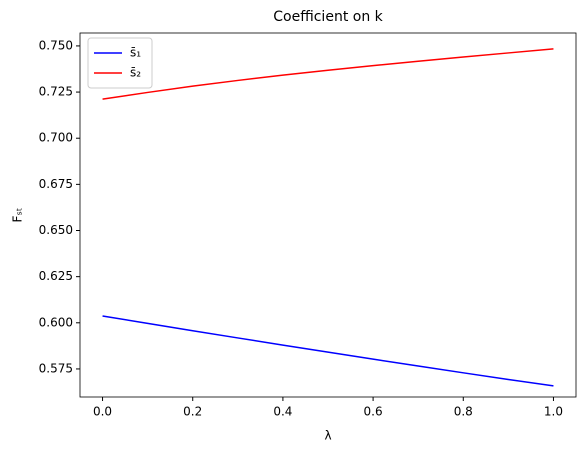 This screenshot has height=458, width=586. I want to click on y-tick-label: 0.625, so click(56, 276).